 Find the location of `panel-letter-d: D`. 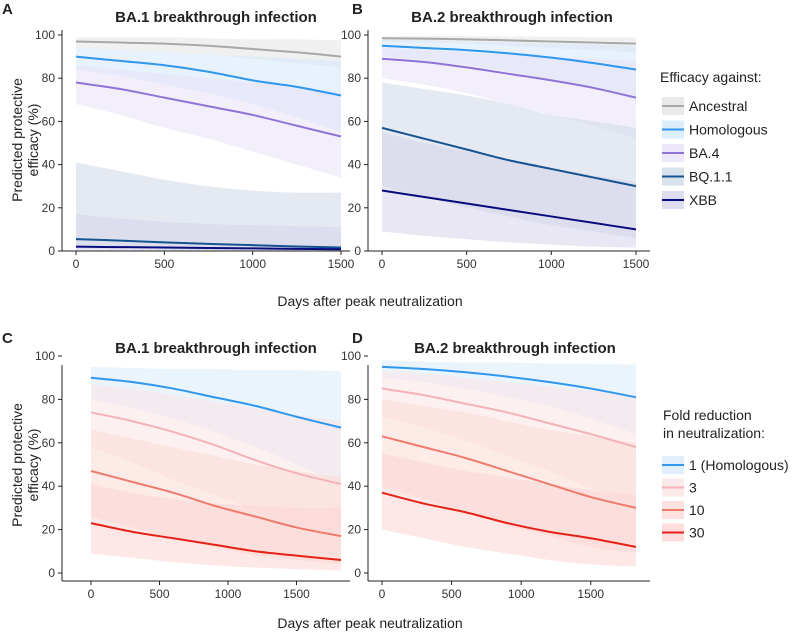

panel-letter-d: D is located at coordinates (357, 338).